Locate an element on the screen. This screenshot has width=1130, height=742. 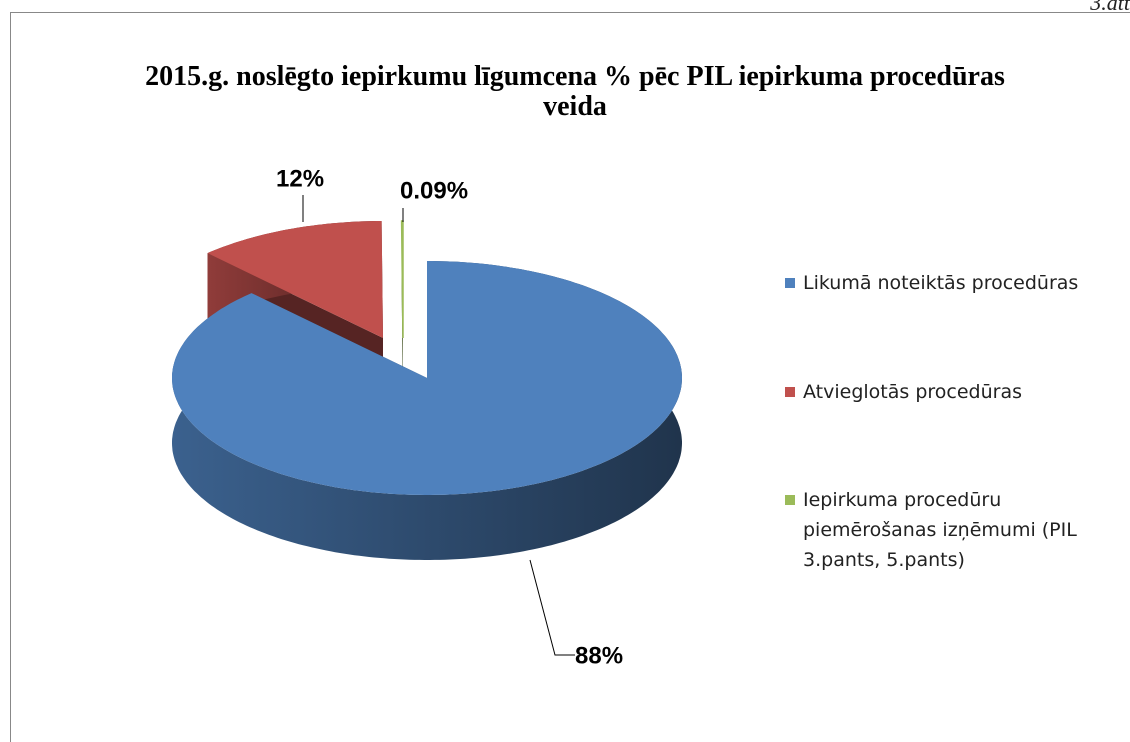
legend-item: Likumā noteiktās procedūras is located at coordinates (955, 283).